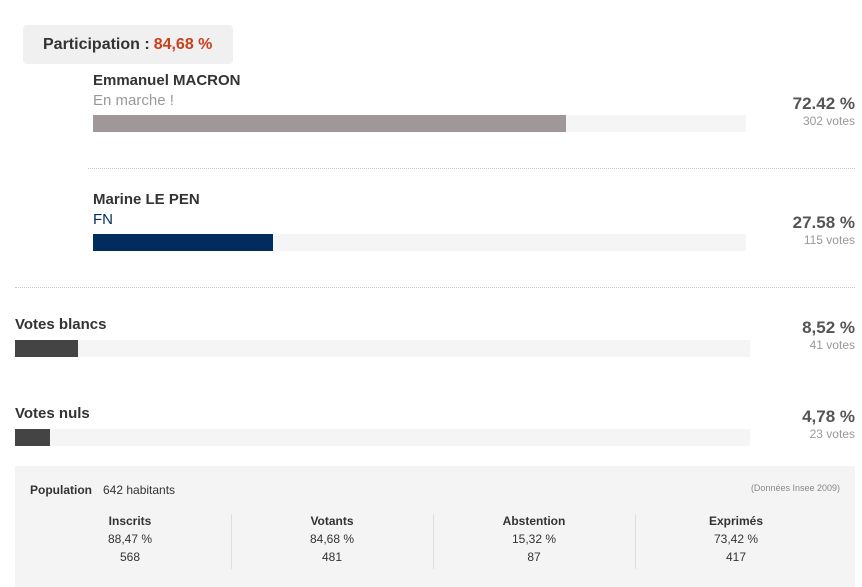 The image size is (862, 587). I want to click on vote-count: 23 votes, so click(832, 434).